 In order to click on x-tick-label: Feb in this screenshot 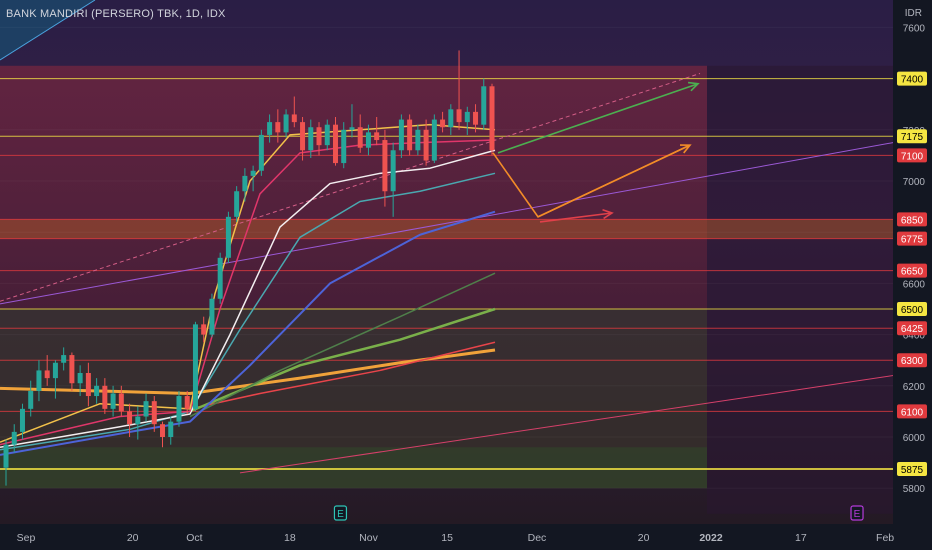, I will do `click(885, 538)`.